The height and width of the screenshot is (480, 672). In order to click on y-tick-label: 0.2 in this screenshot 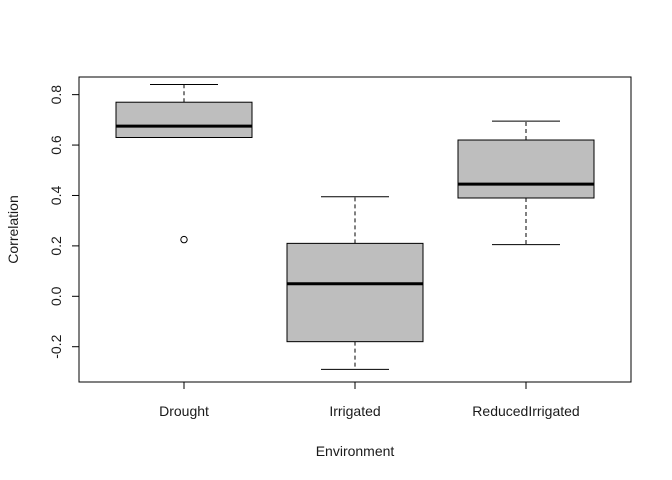, I will do `click(56, 246)`.